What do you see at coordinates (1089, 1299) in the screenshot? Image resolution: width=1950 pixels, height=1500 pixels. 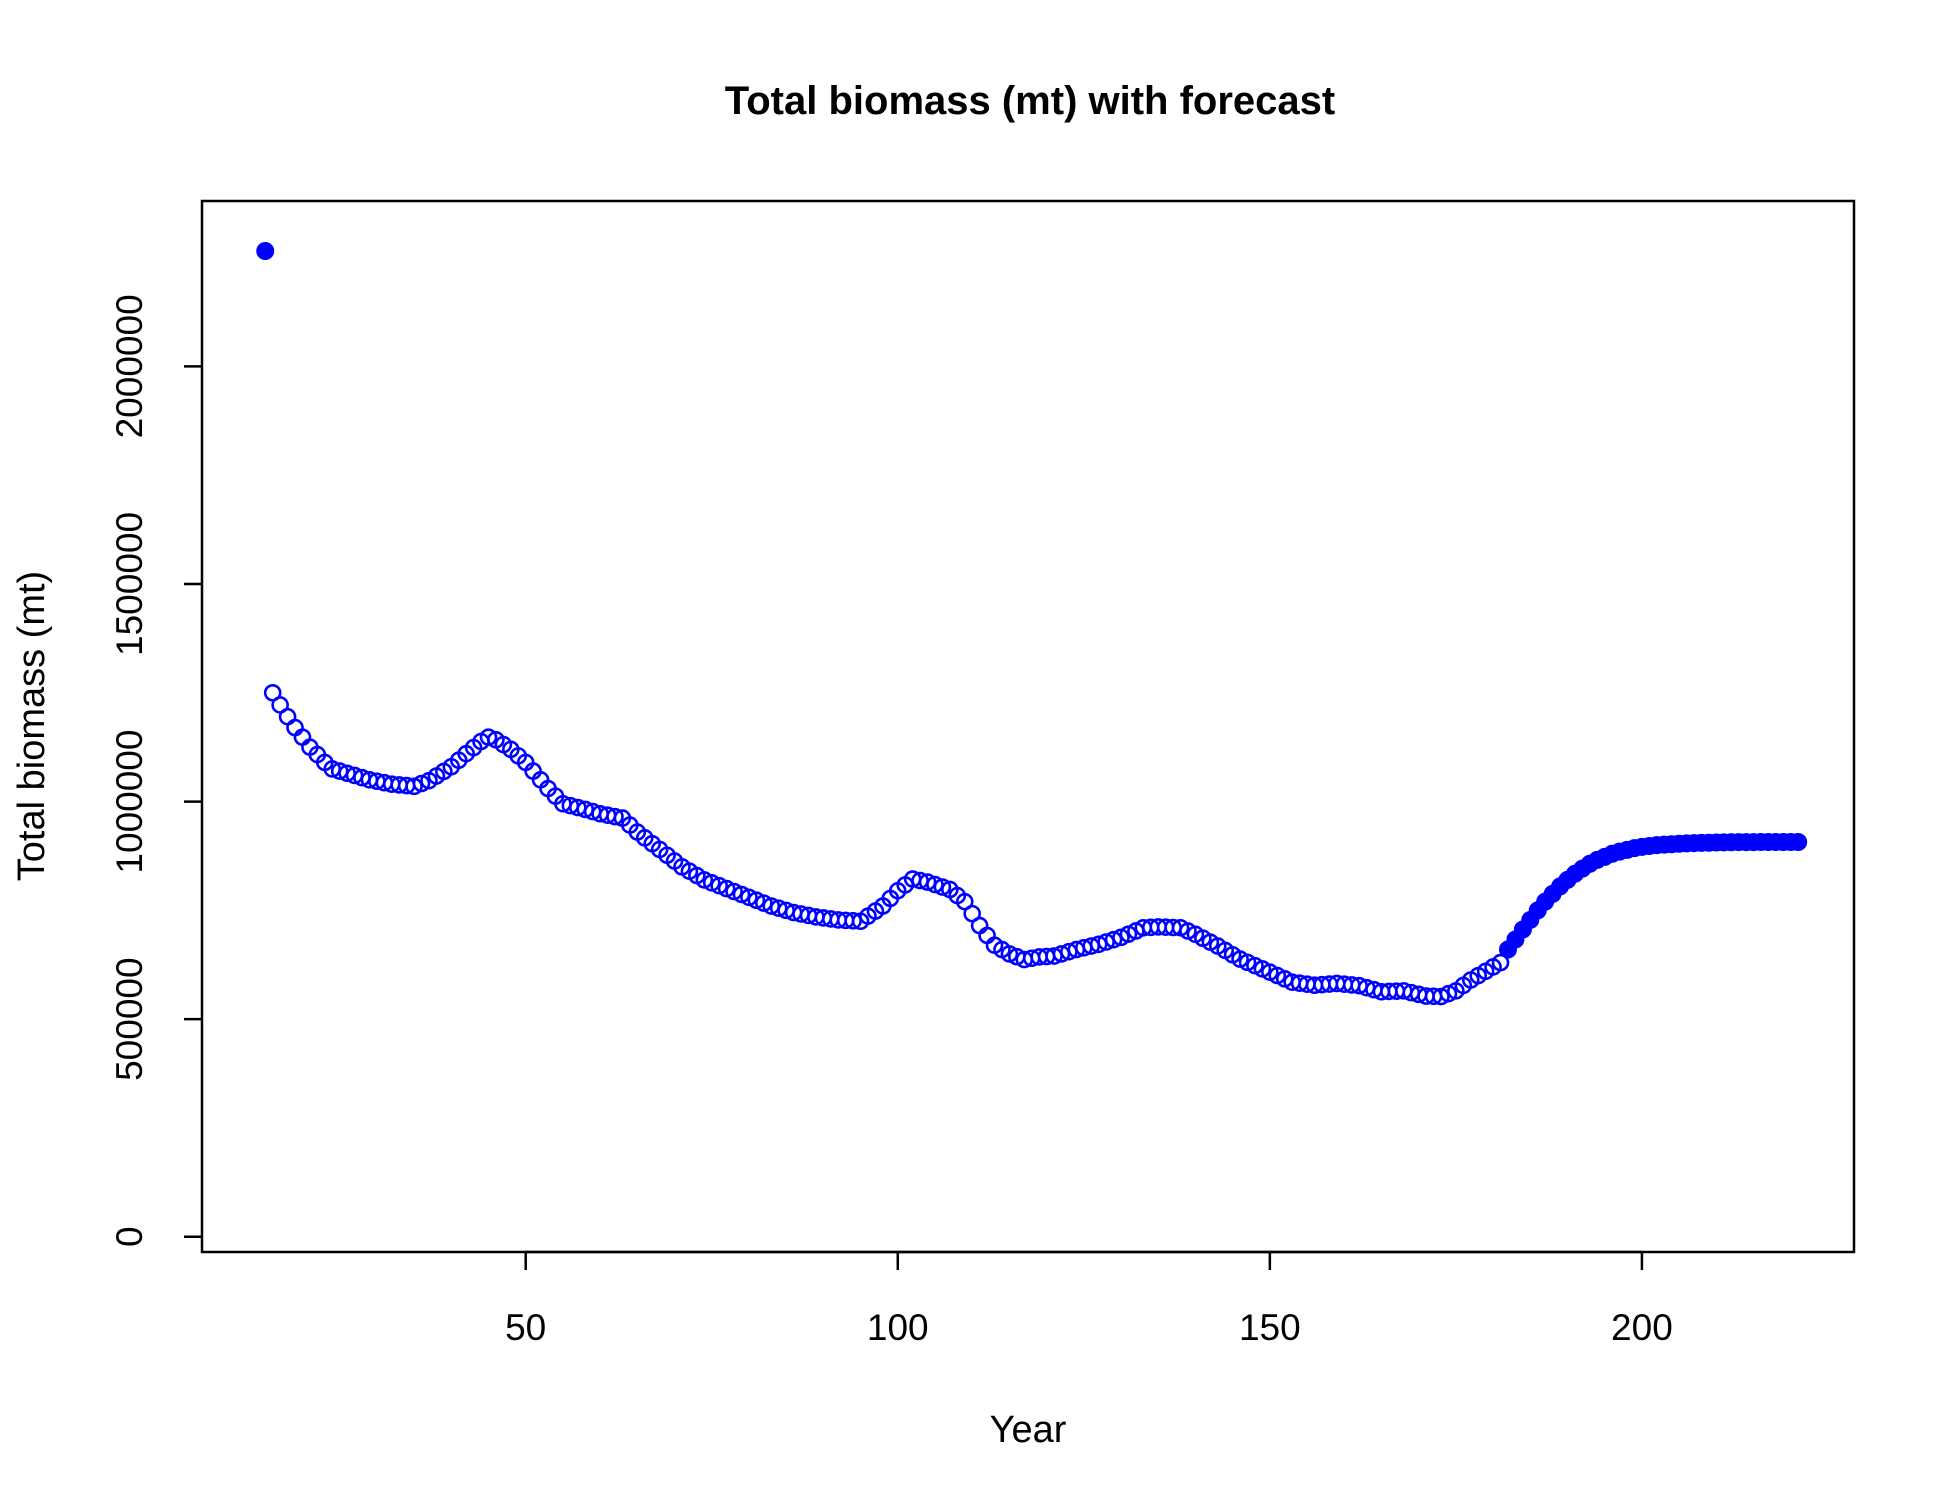 I see `x-axis: 50 100 150 200` at bounding box center [1089, 1299].